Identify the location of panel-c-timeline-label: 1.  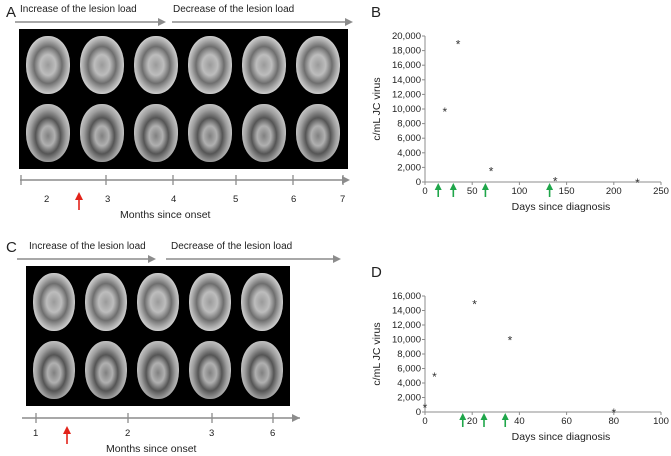
(36, 433).